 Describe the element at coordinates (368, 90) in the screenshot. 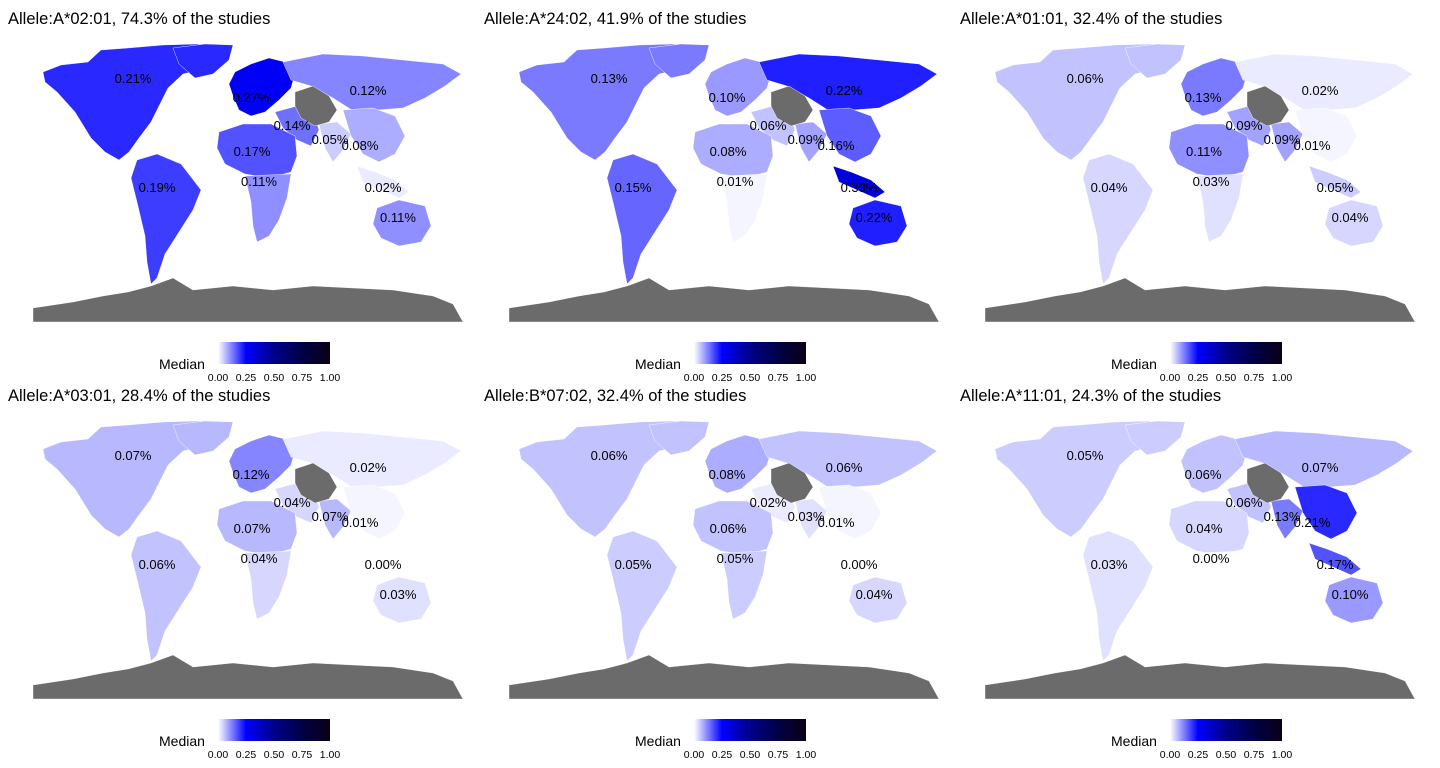

I see `region-value-label: 0.12%` at that location.